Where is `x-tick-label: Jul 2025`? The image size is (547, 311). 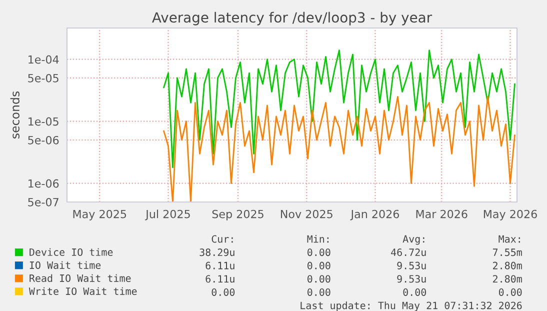
x-tick-label: Jul 2025 is located at coordinates (167, 215).